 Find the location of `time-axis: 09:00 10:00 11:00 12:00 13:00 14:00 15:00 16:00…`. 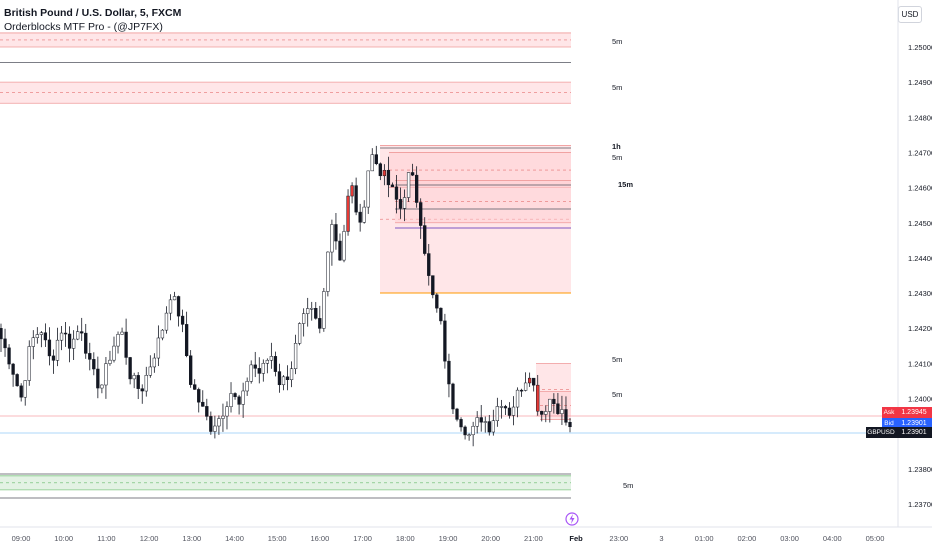

time-axis: 09:00 10:00 11:00 12:00 13:00 14:00 15:00 16:00… is located at coordinates (448, 538).